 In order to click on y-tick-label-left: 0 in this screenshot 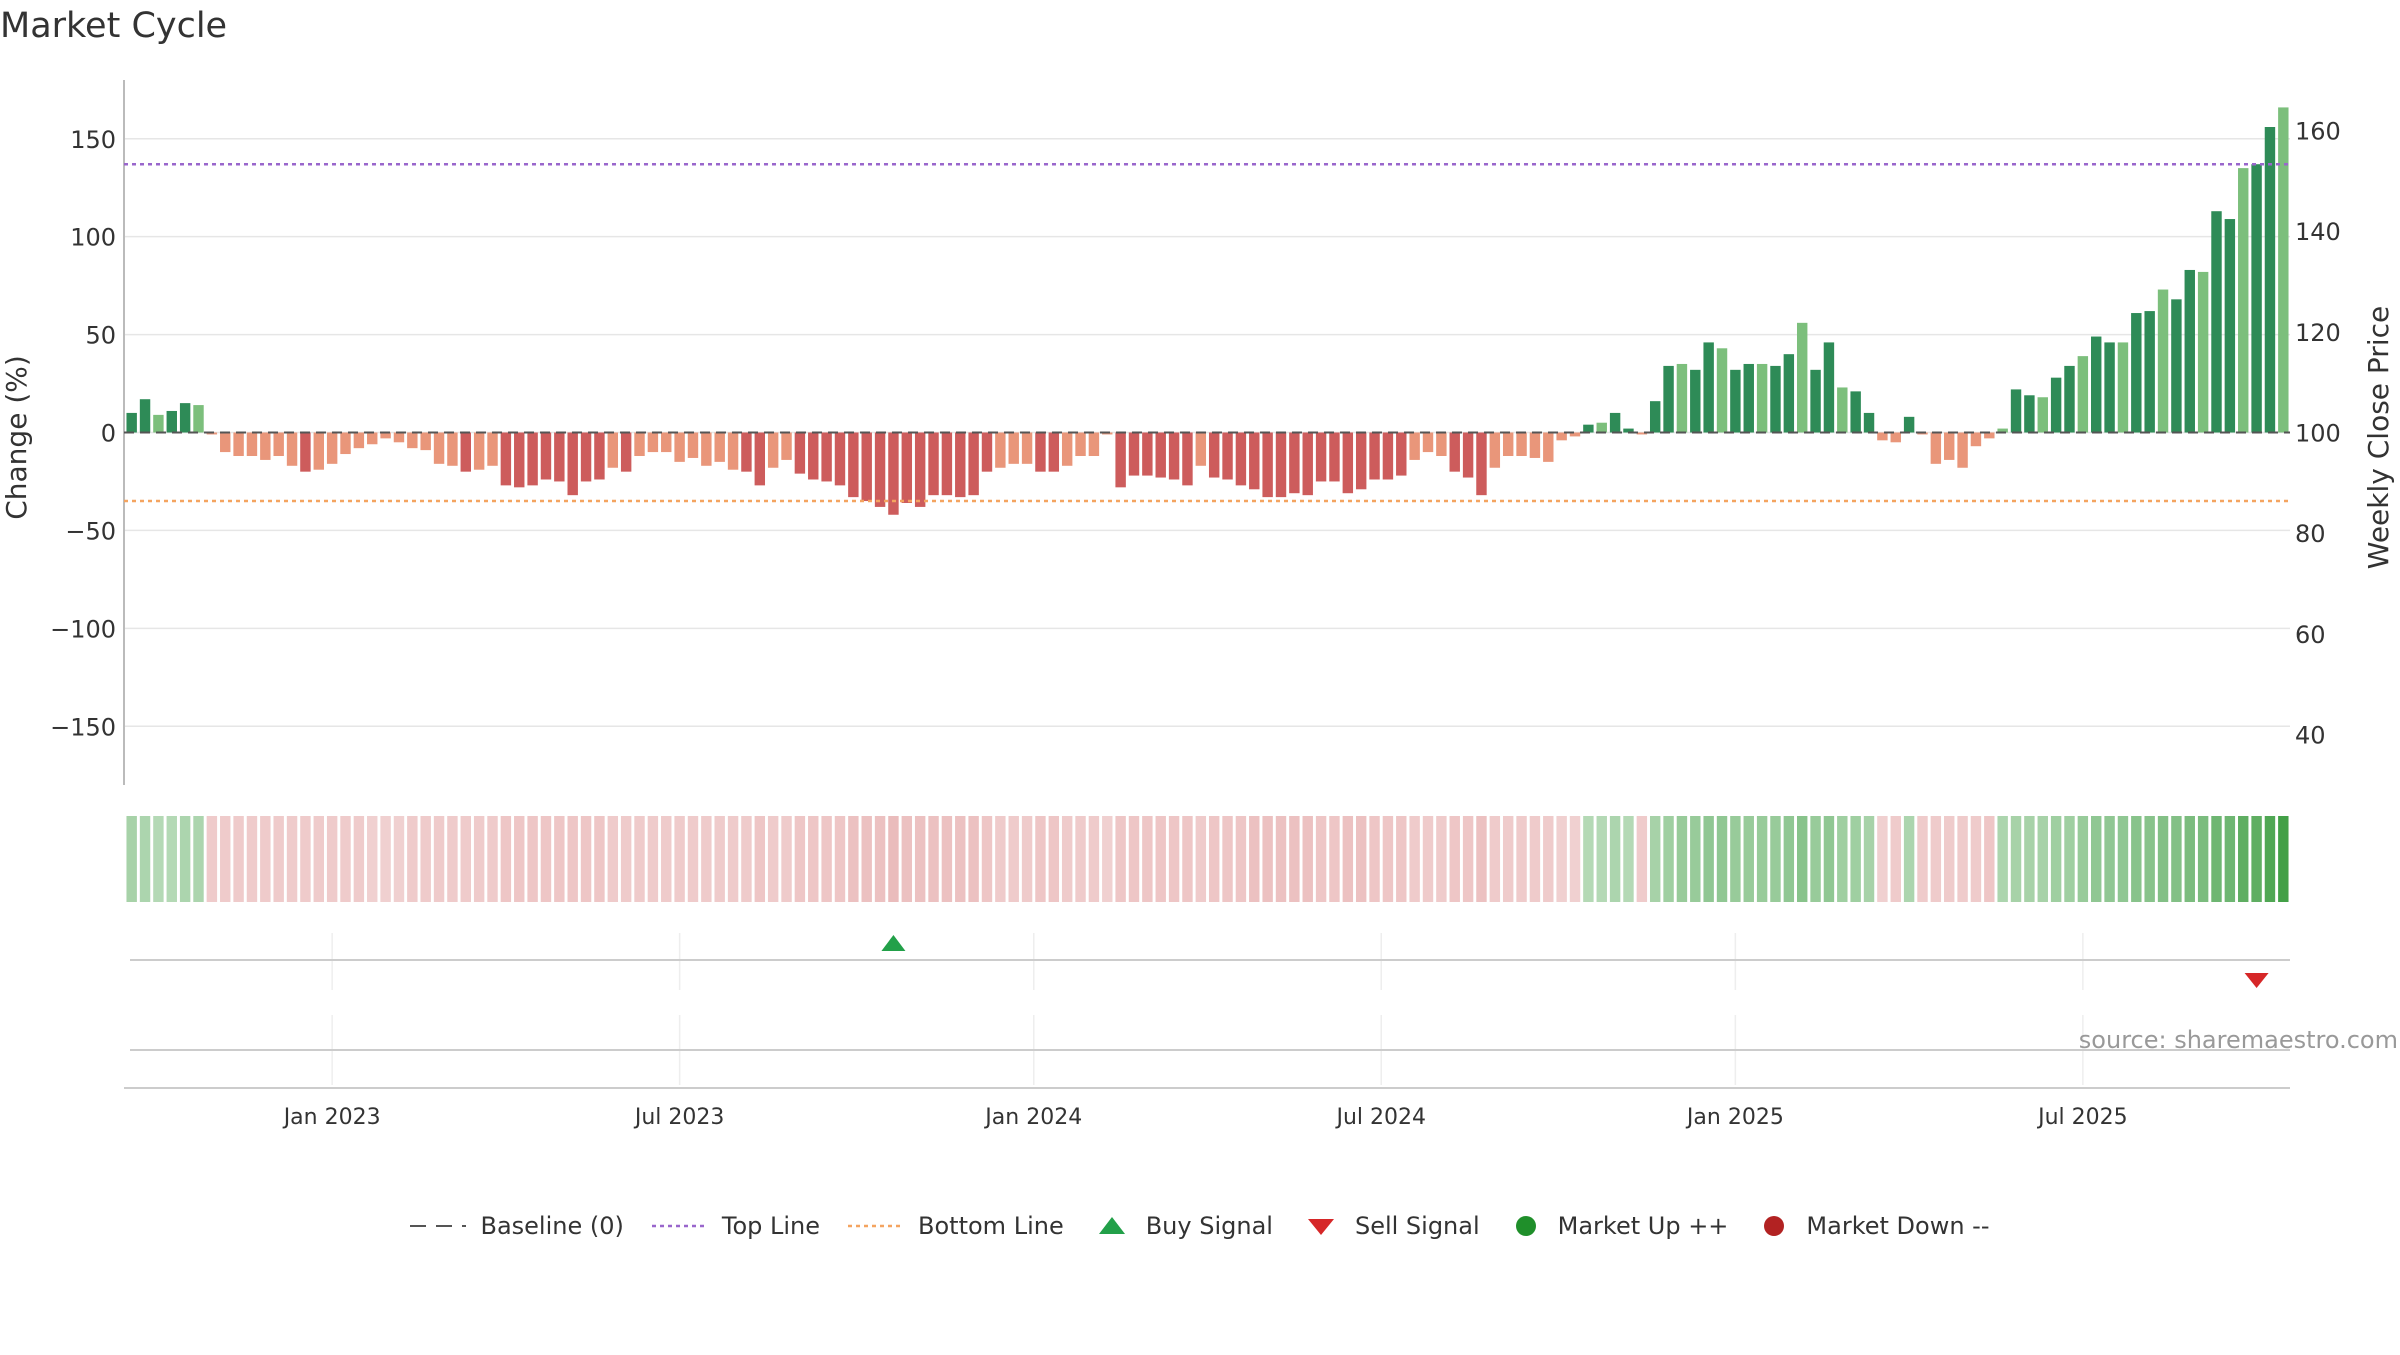, I will do `click(108, 434)`.